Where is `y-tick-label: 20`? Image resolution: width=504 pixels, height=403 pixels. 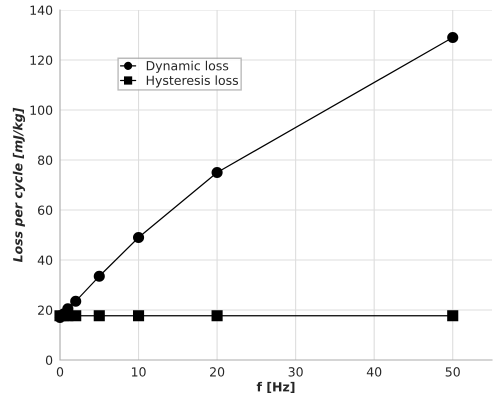
y-tick-label: 20 is located at coordinates (45, 310).